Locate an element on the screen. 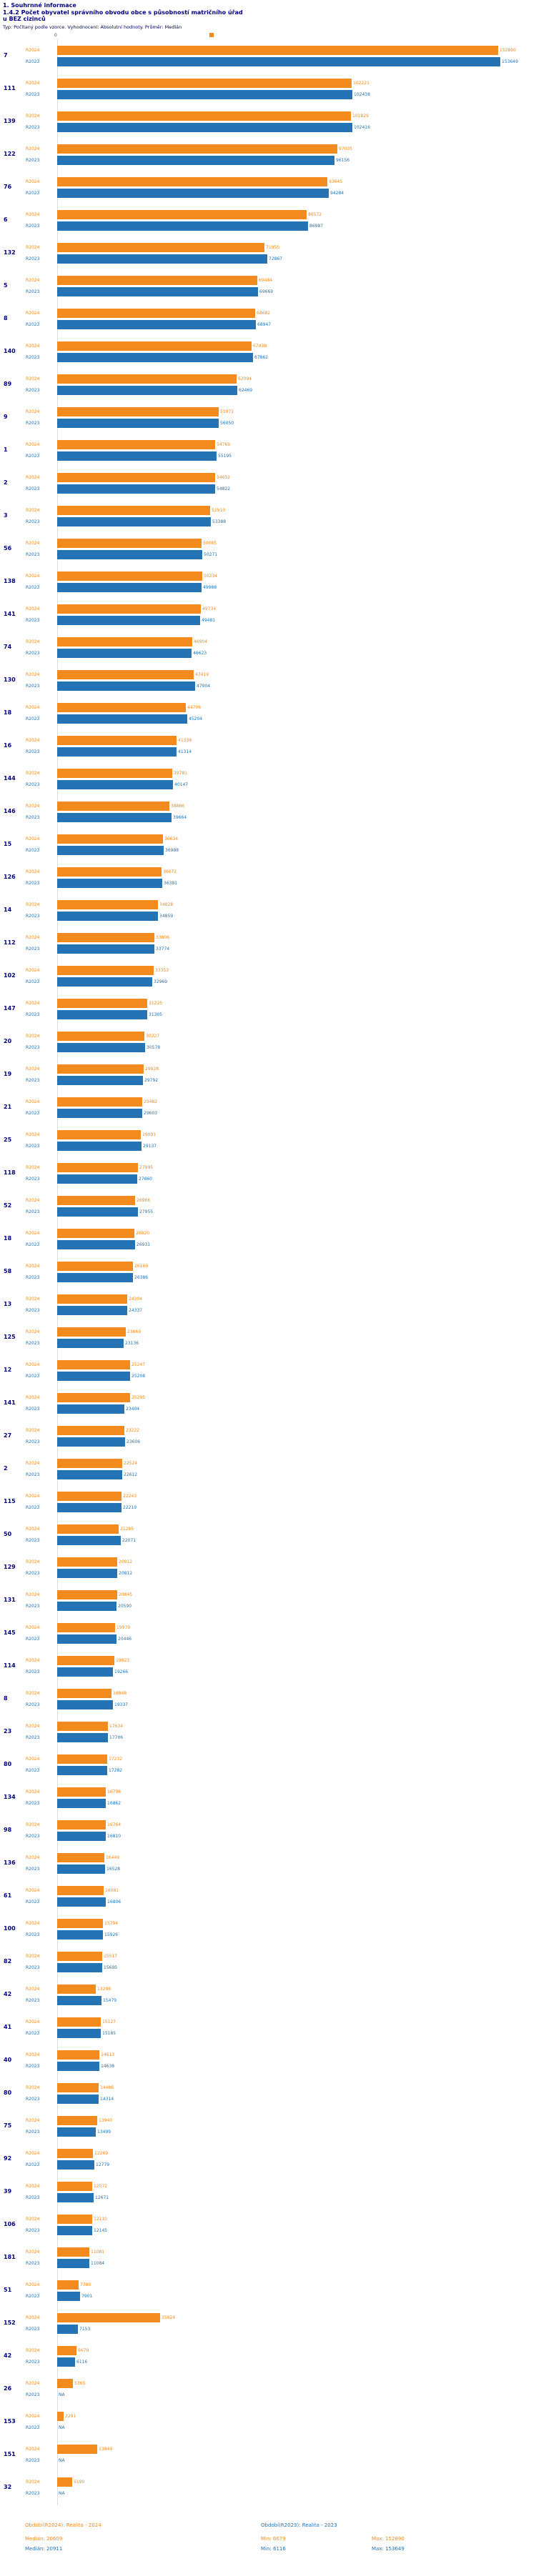 This screenshot has width=536, height=2576. category-label: 32 is located at coordinates (8, 2486).